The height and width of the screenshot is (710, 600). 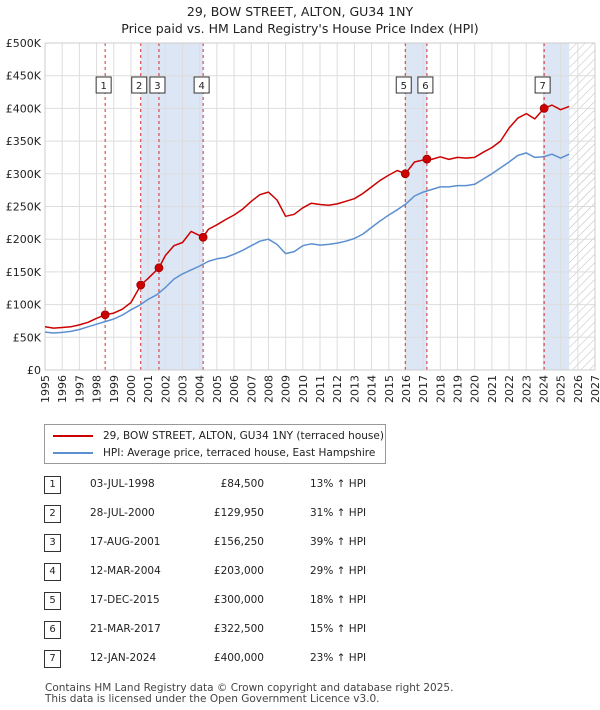 What do you see at coordinates (338, 600) in the screenshot?
I see `sale-hpi-change: 18% ↑ HPI` at bounding box center [338, 600].